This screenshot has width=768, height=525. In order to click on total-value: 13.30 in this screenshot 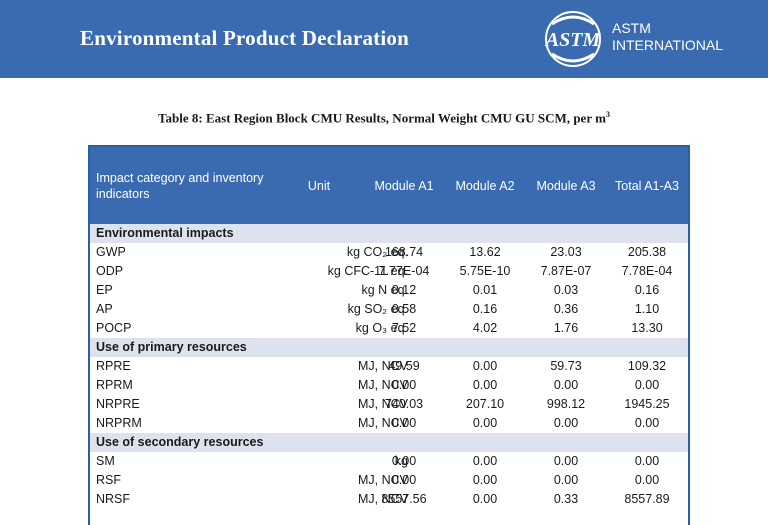, I will do `click(647, 328)`.